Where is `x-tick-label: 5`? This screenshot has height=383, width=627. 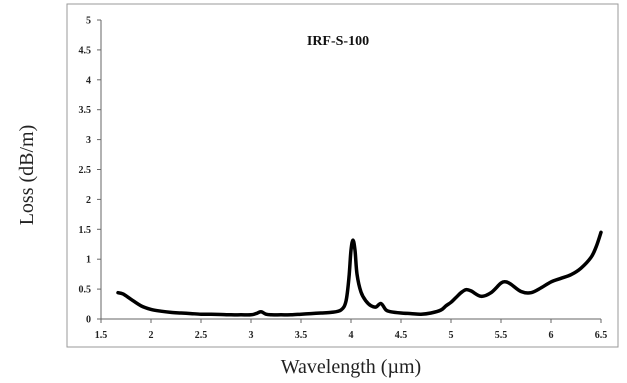
x-tick-label: 5 is located at coordinates (451, 335).